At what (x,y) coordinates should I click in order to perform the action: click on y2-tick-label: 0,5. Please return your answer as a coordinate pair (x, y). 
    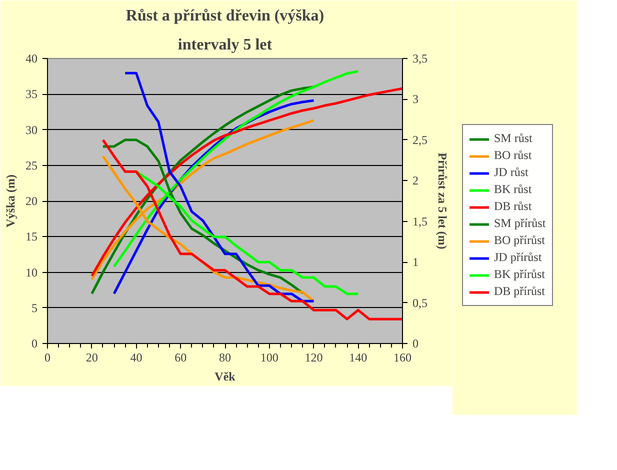
    Looking at the image, I should click on (420, 303).